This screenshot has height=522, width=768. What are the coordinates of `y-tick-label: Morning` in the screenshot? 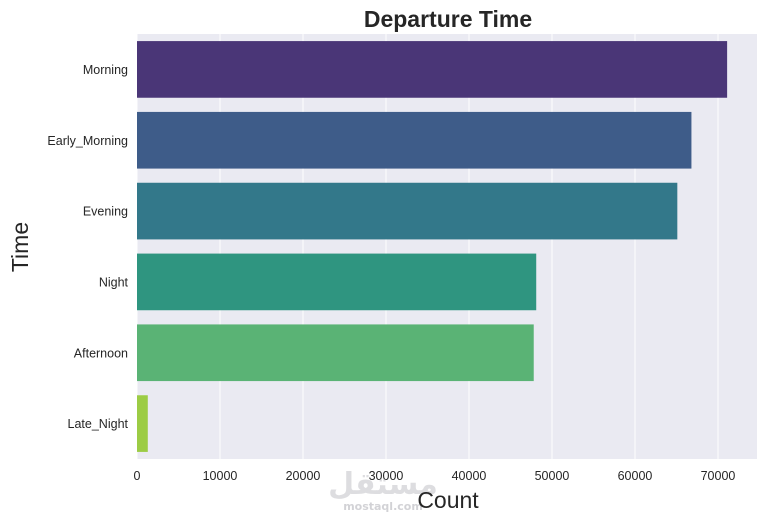 It's located at (105, 70).